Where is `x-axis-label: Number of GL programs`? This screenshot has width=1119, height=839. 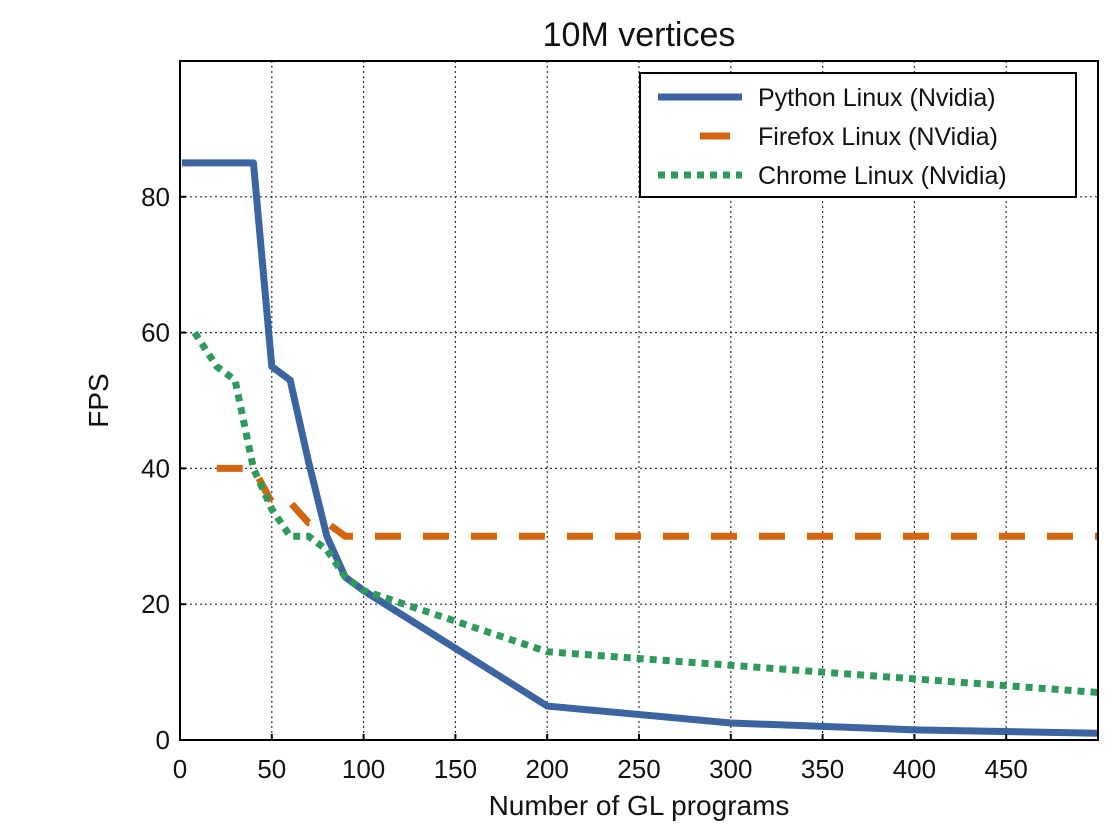 x-axis-label: Number of GL programs is located at coordinates (639, 805).